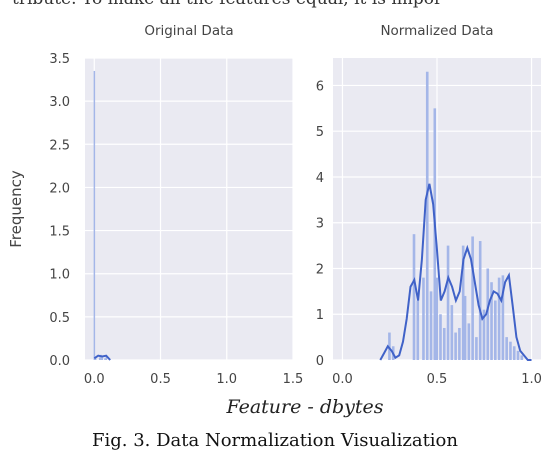  Describe the element at coordinates (59, 102) in the screenshot. I see `y-tick-label: 3.0` at that location.